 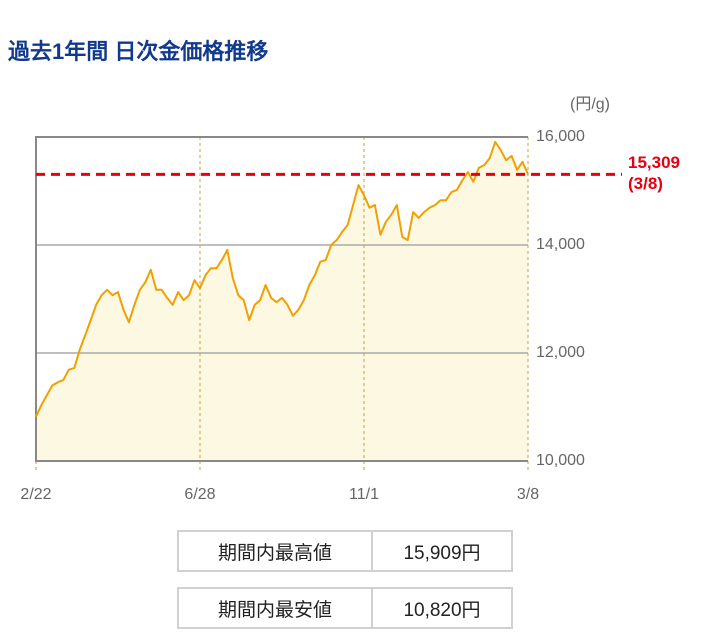 What do you see at coordinates (276, 551) in the screenshot?
I see `stat-label: 期間内最高値` at bounding box center [276, 551].